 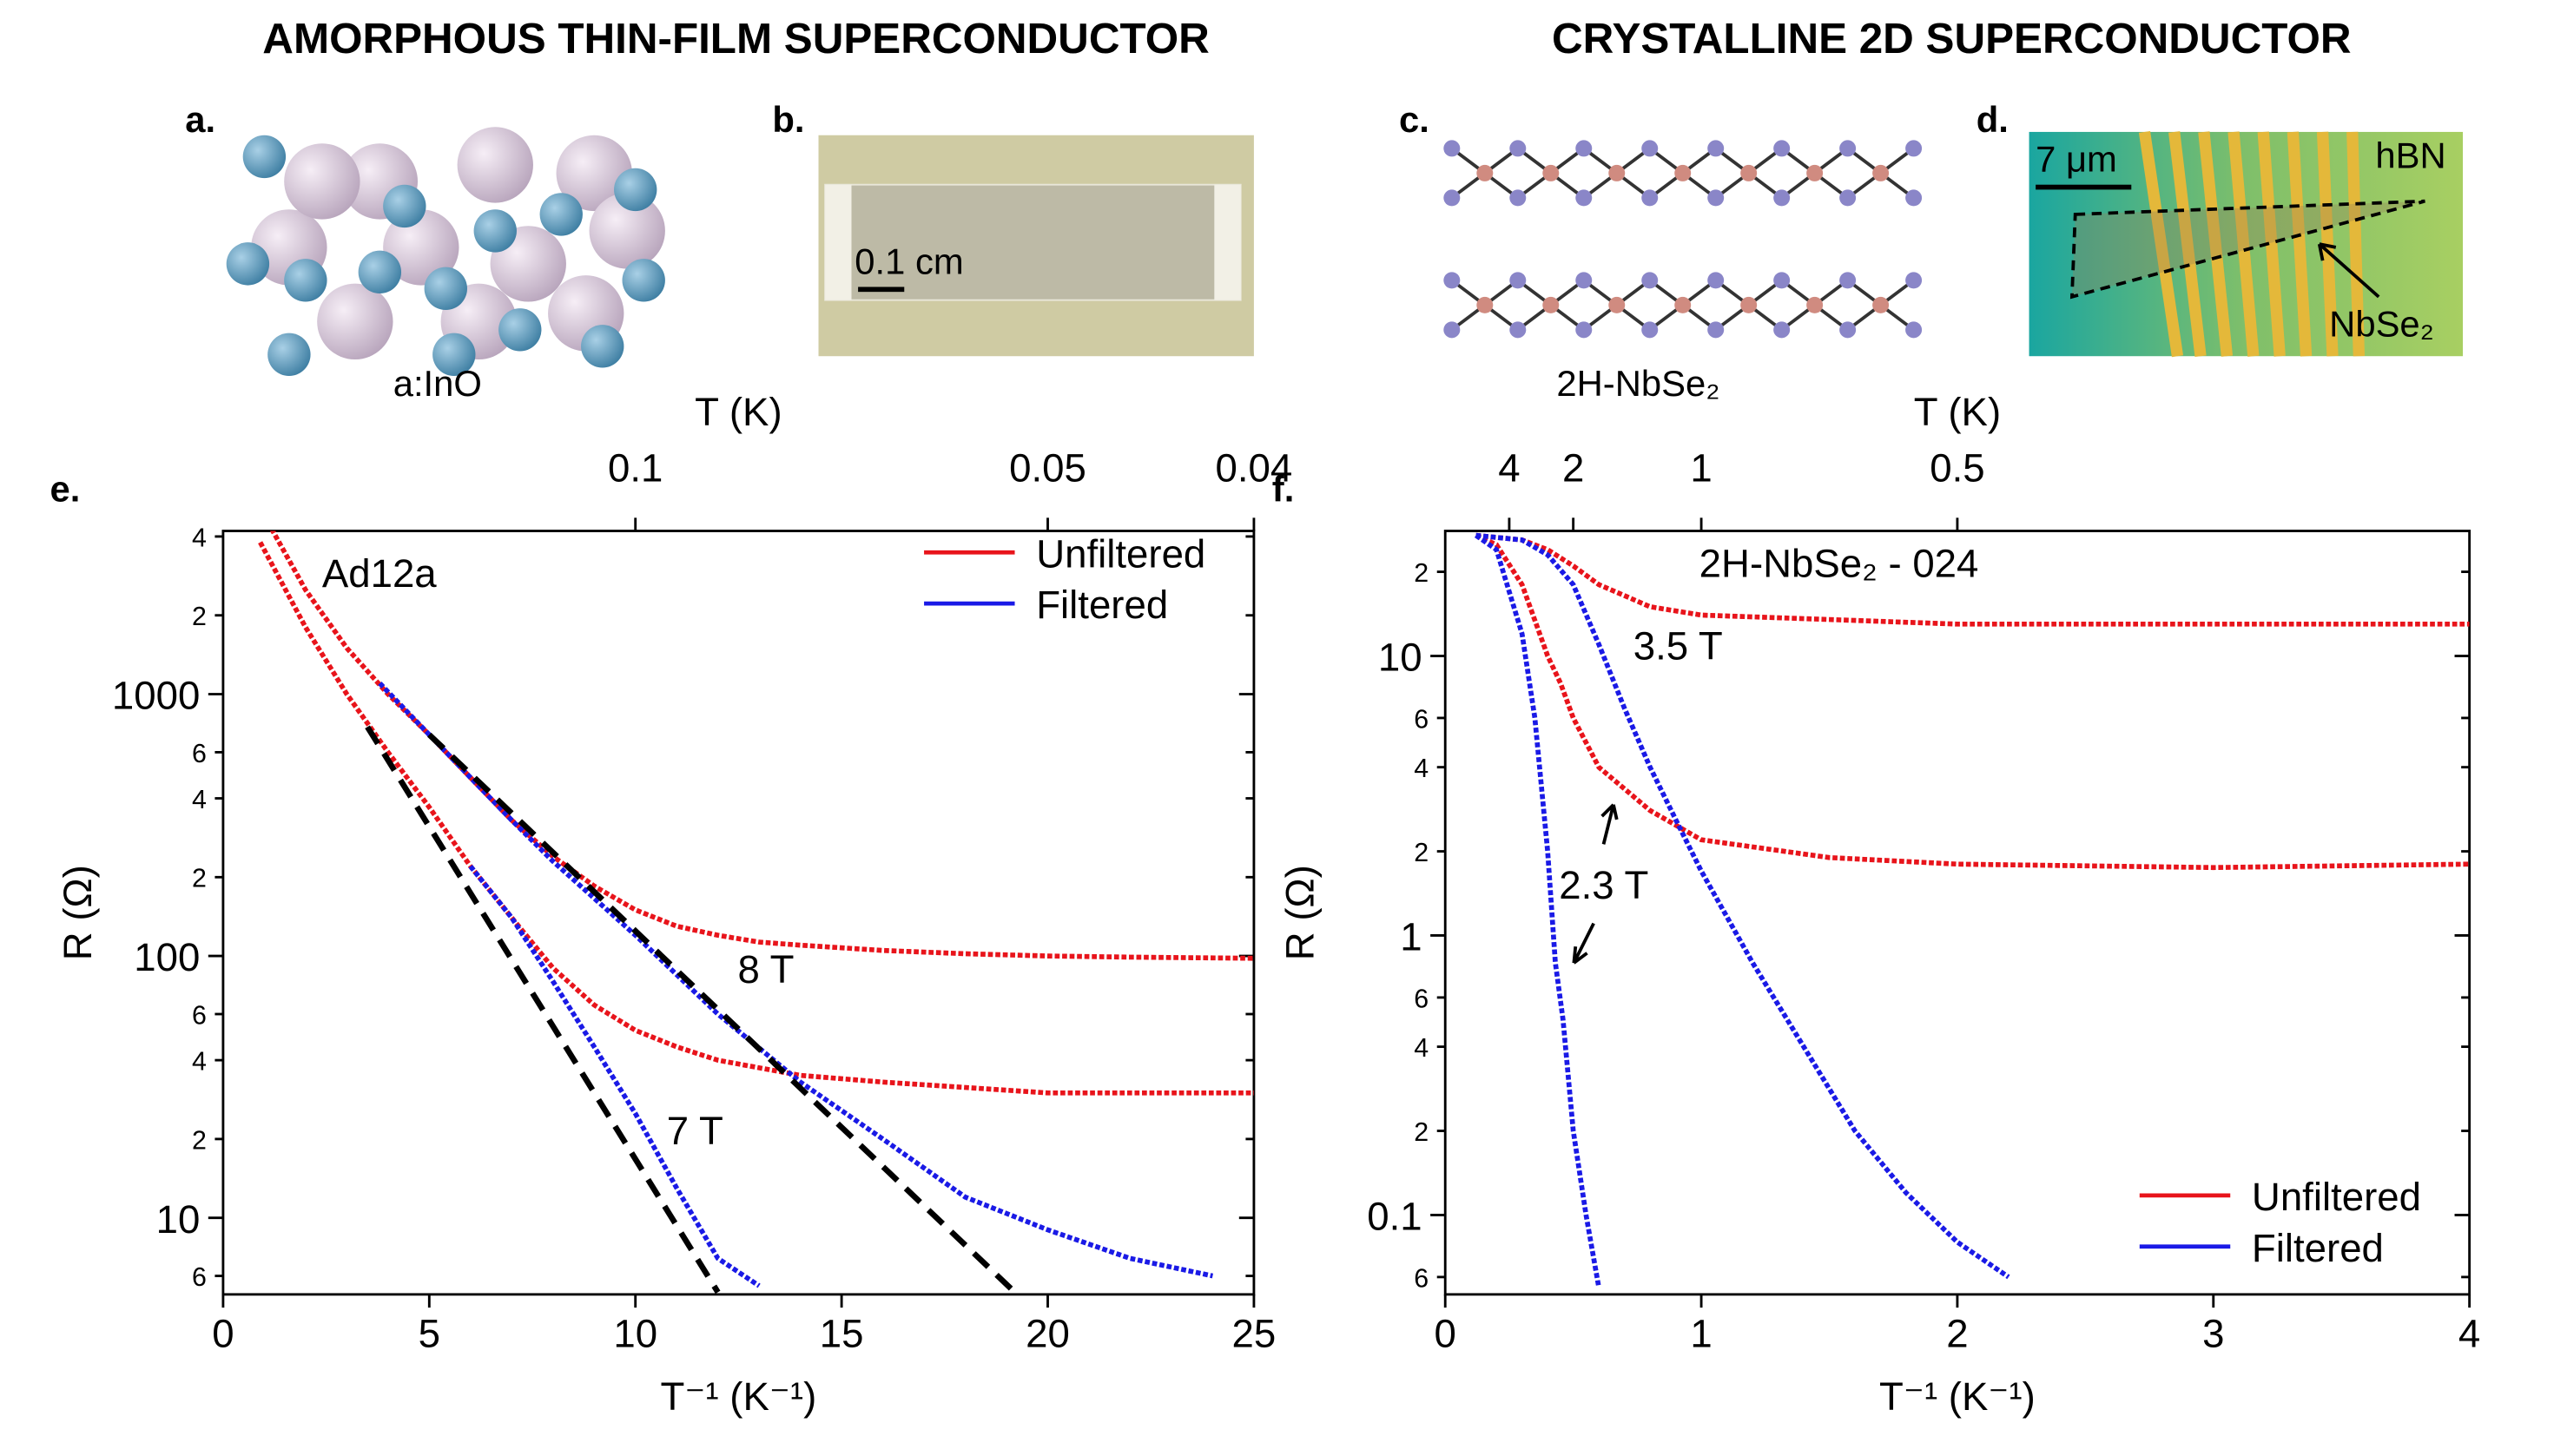 I want to click on panel-letter: d., so click(x=1993, y=119).